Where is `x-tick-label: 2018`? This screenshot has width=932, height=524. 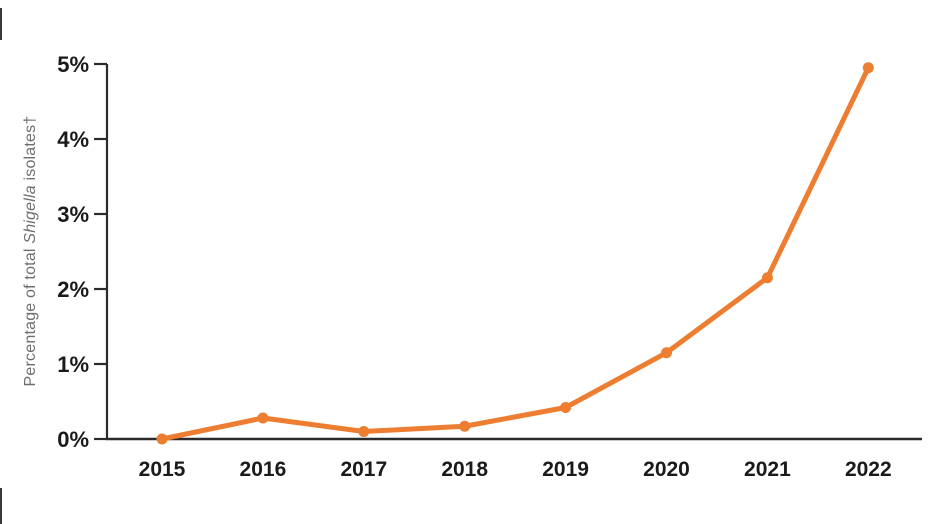 x-tick-label: 2018 is located at coordinates (464, 469).